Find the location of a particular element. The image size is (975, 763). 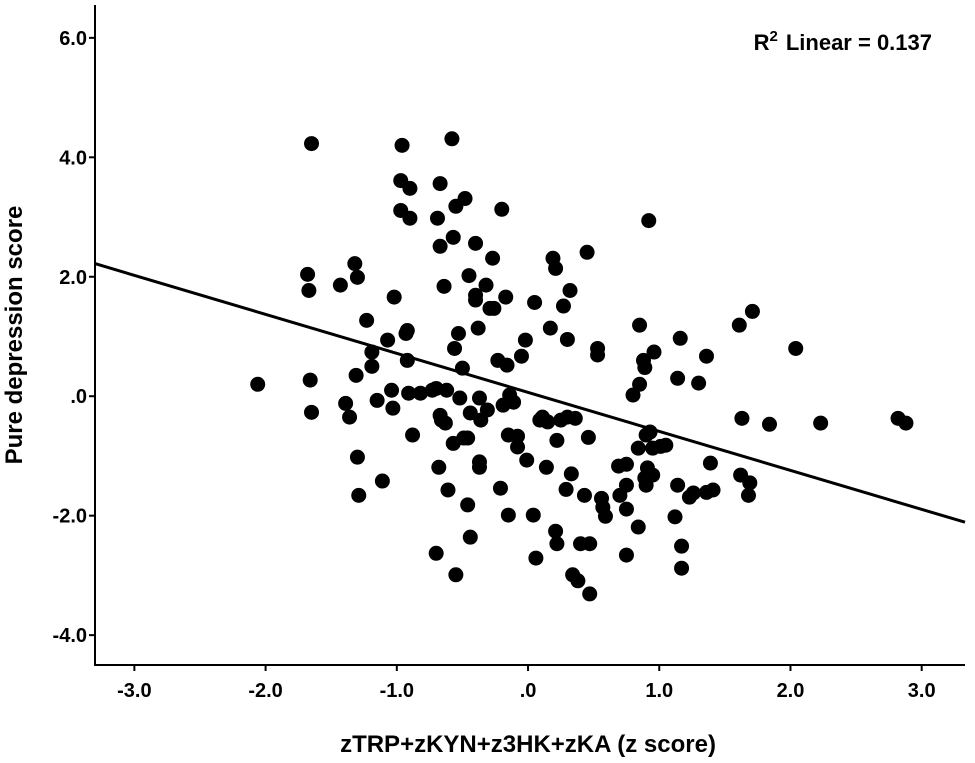

x-axis-title: zTRP+zKYN+z3HK+zKA (z score) is located at coordinates (528, 744).